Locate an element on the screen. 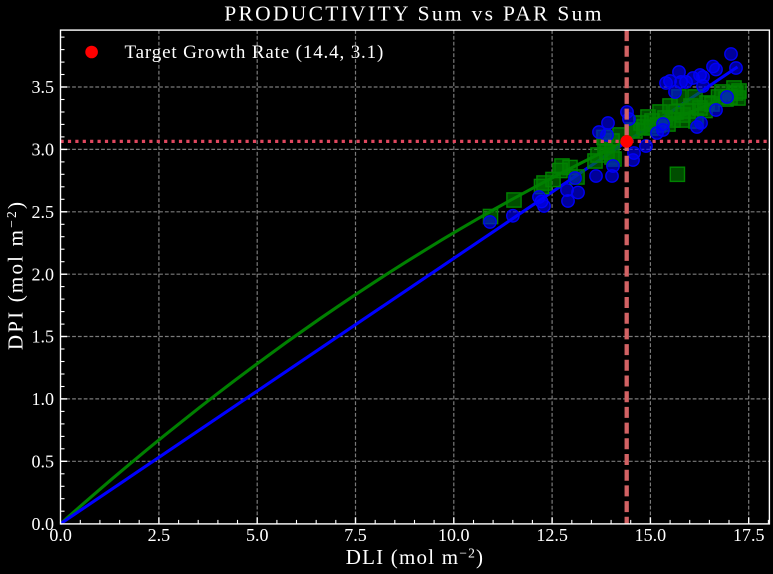 The width and height of the screenshot is (773, 574). svg-text: 3.0 is located at coordinates (43, 150).